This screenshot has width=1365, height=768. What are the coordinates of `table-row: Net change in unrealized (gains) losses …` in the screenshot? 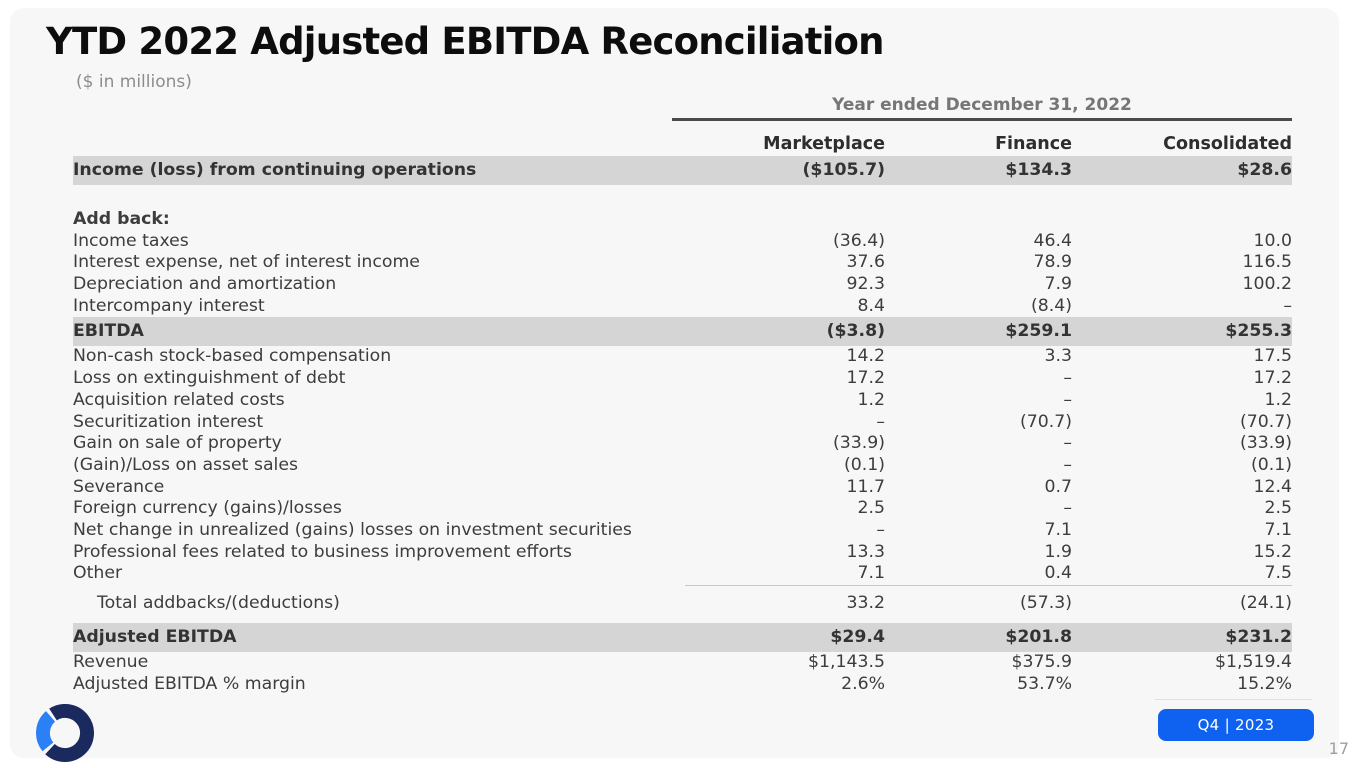 It's located at (682, 531).